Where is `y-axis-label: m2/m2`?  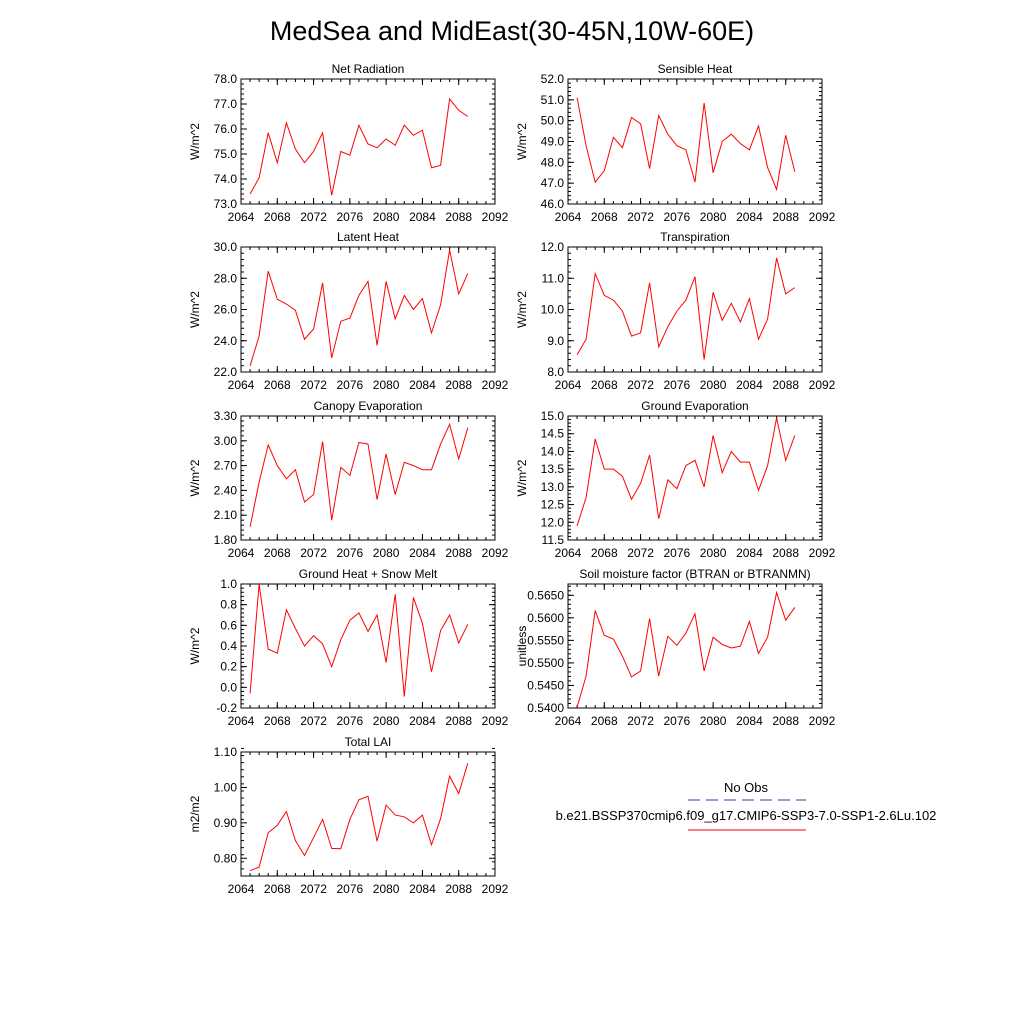 y-axis-label: m2/m2 is located at coordinates (195, 813).